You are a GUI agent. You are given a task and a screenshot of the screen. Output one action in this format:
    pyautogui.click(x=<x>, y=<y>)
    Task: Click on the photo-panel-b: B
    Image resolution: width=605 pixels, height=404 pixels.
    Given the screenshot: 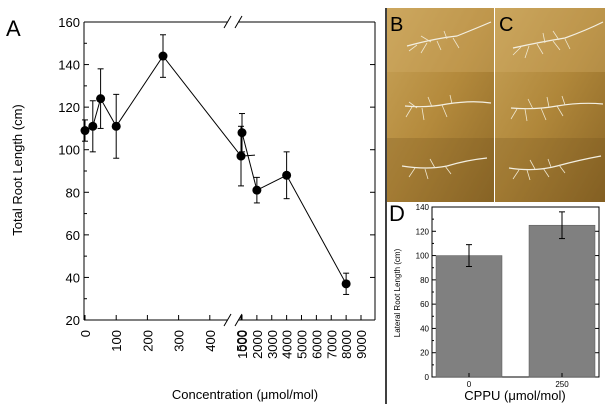 What is the action you would take?
    pyautogui.click(x=440, y=105)
    